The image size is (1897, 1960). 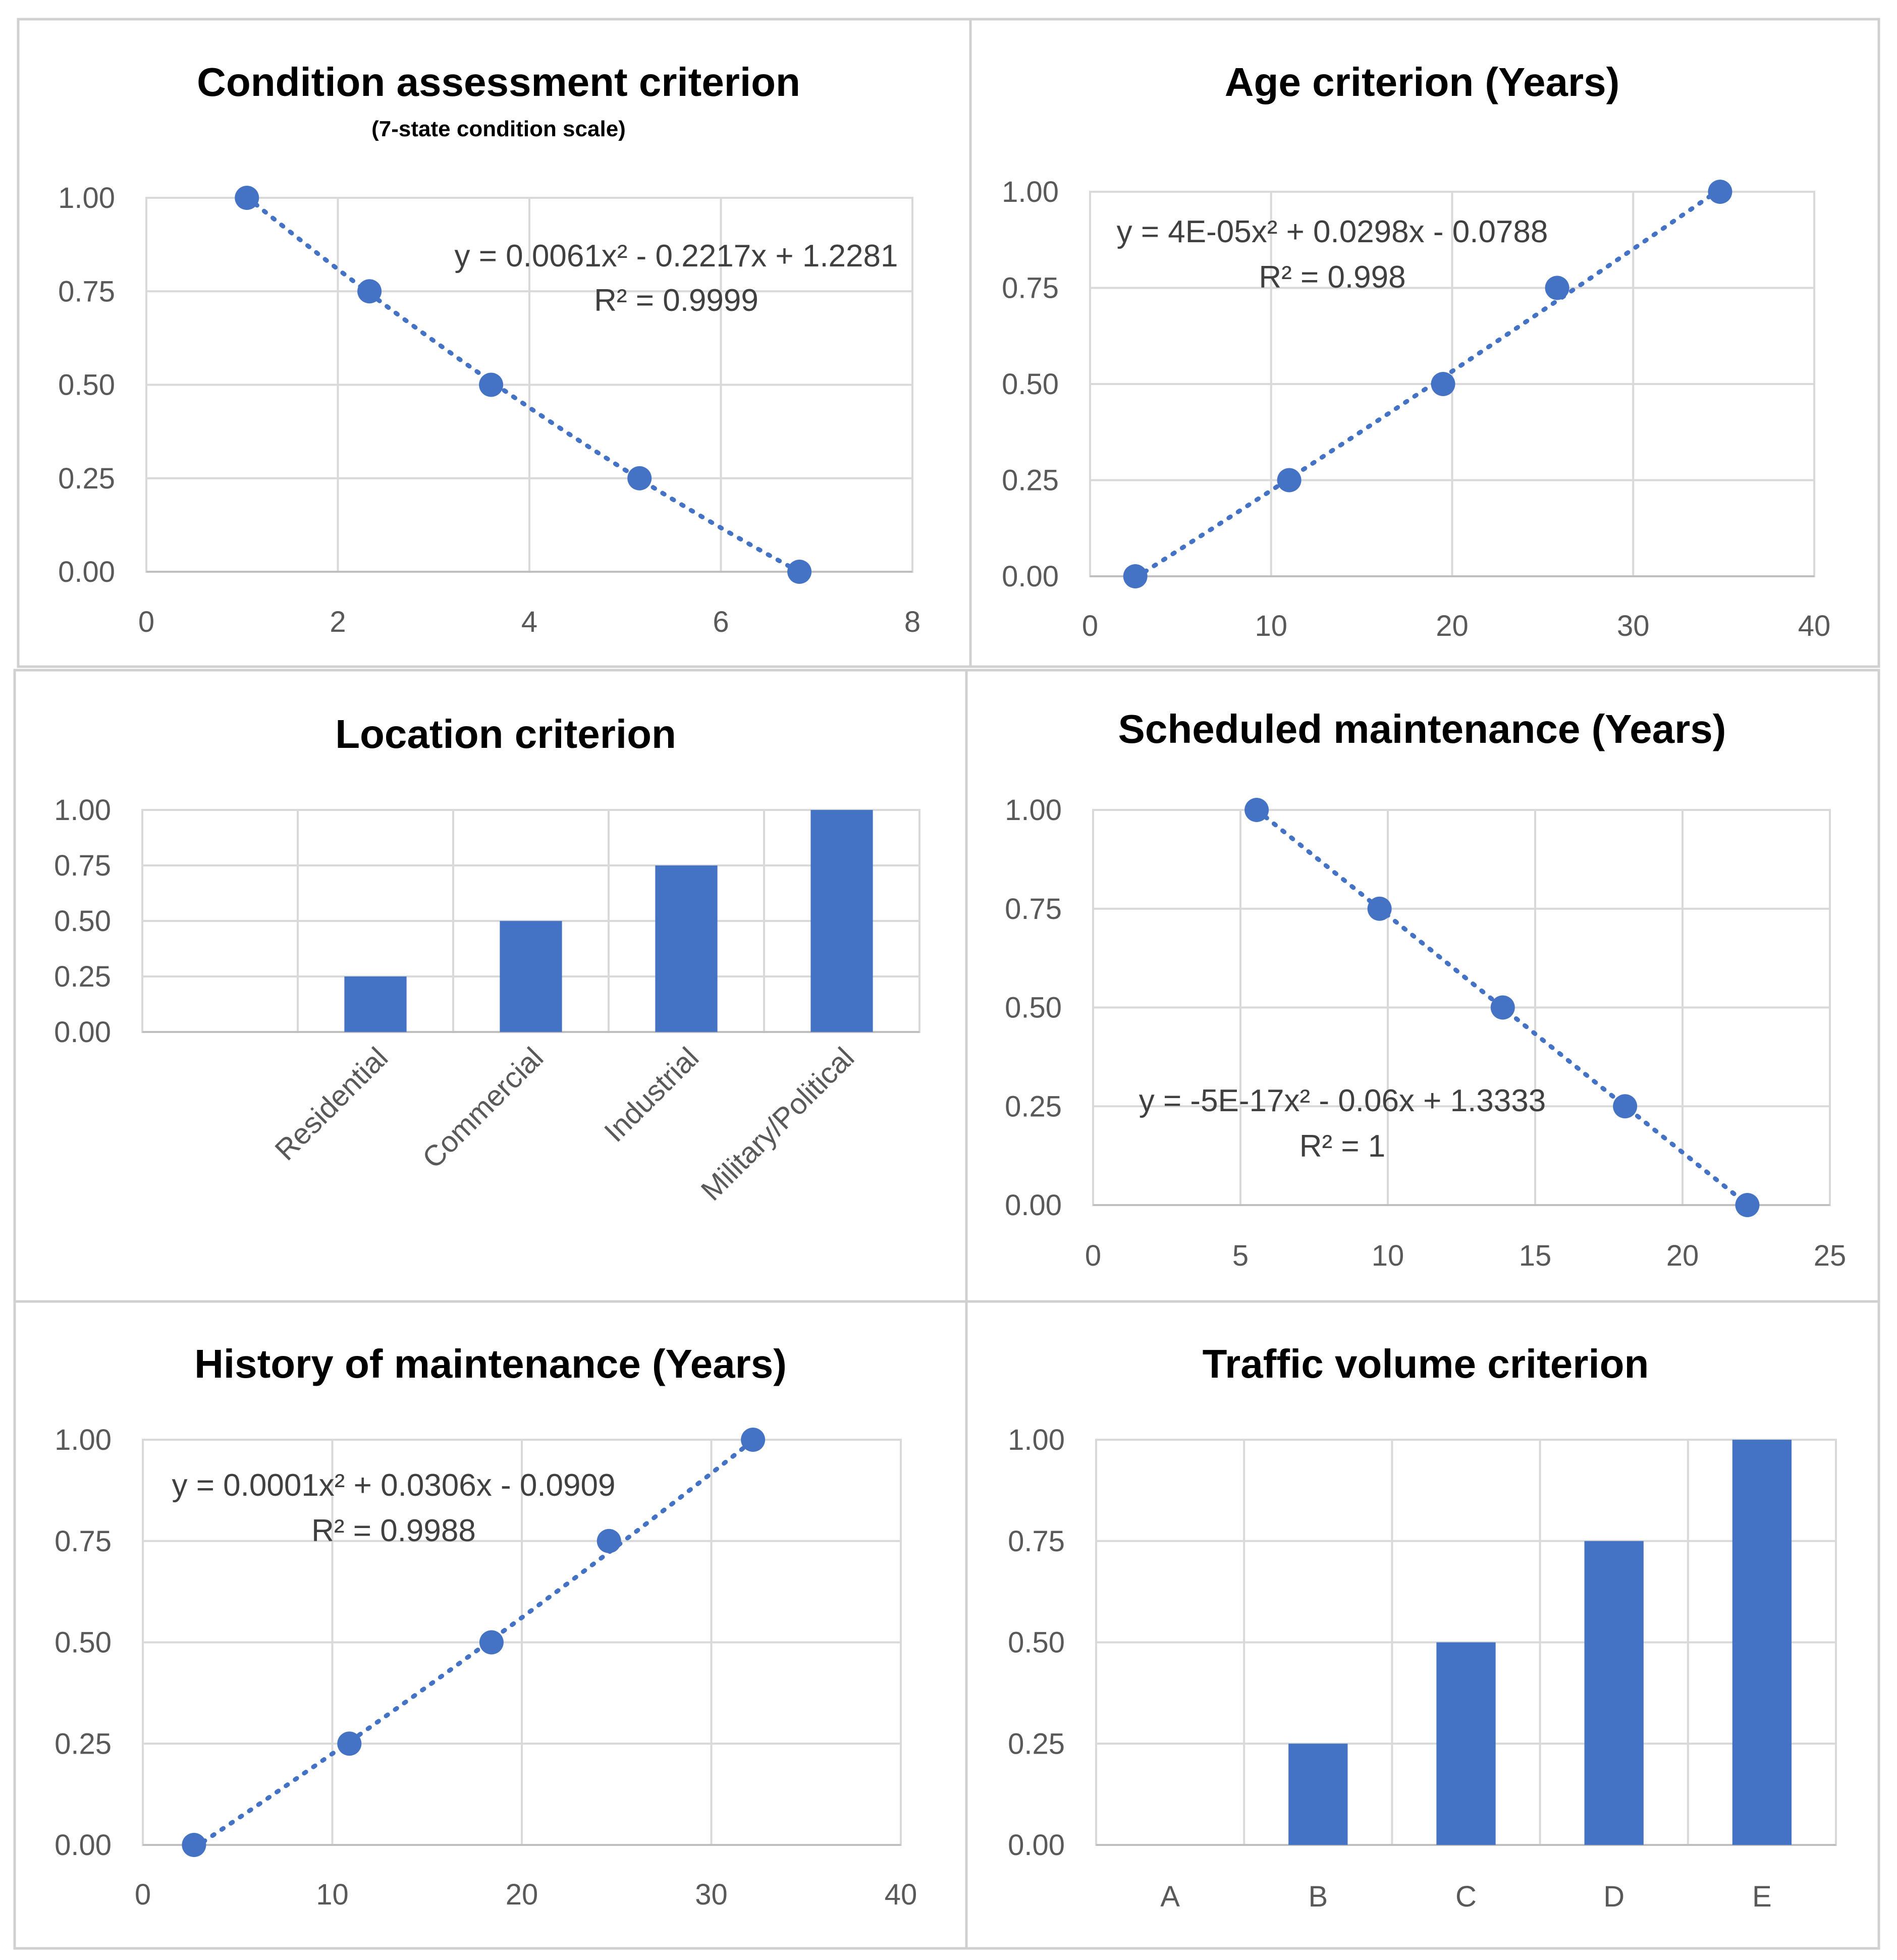 I want to click on chart-title: Traffic volume criterion, so click(x=1426, y=1363).